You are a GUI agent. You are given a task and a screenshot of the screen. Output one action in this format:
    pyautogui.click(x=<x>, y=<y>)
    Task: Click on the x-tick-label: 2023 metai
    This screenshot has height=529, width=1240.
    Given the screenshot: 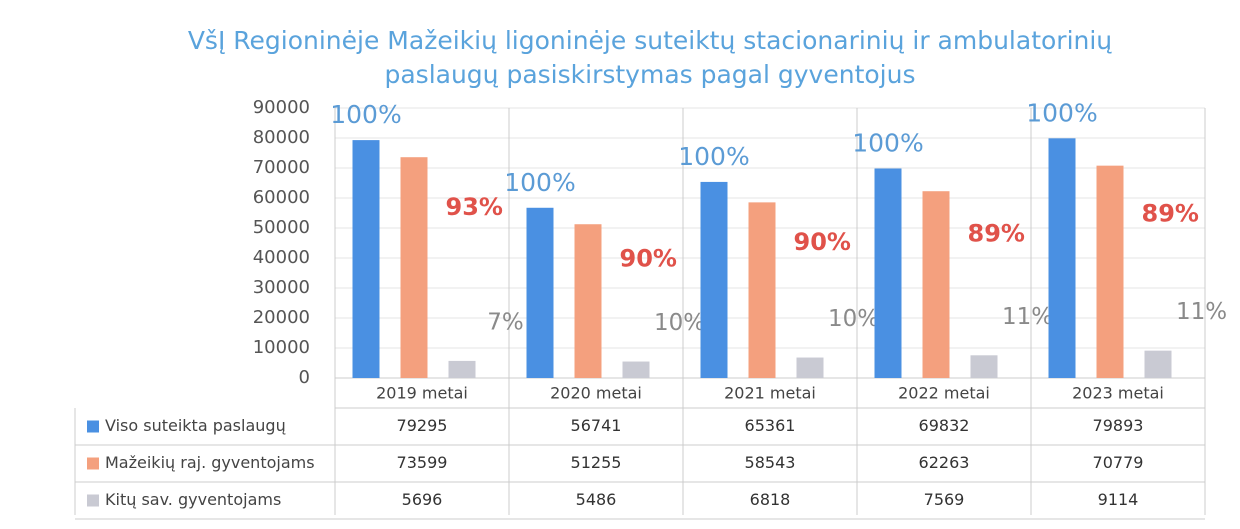 What is the action you would take?
    pyautogui.click(x=1118, y=393)
    